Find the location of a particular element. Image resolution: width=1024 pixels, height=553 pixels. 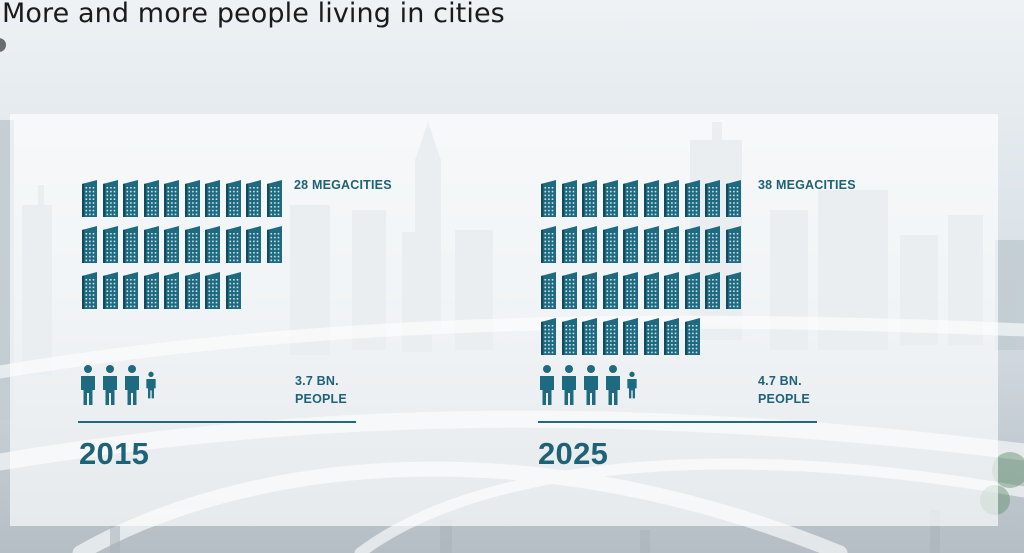

people-2025-icons is located at coordinates (591, 385).